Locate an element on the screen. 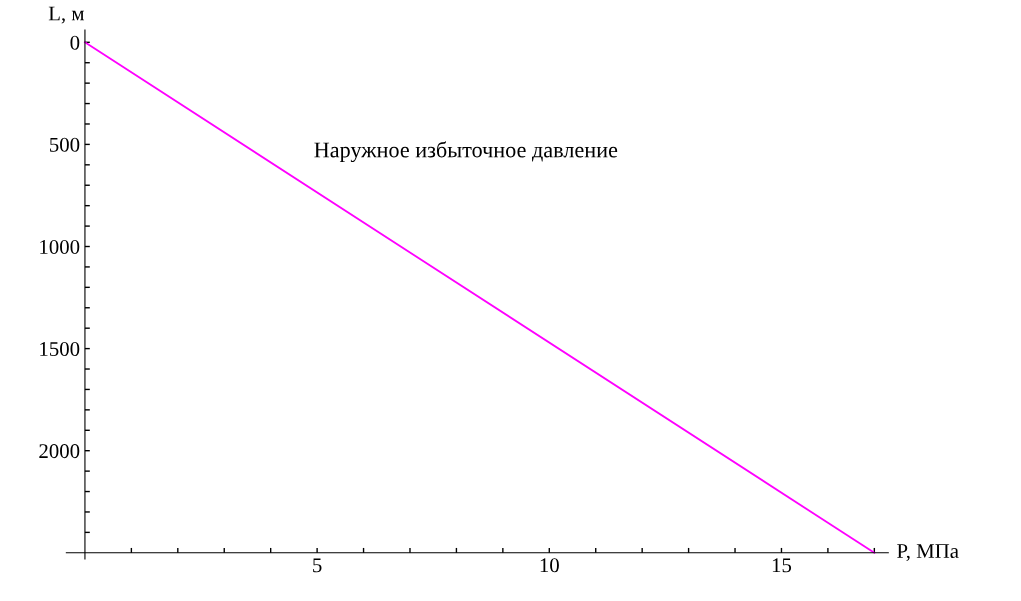  x-tick-label: 10 is located at coordinates (549, 565).